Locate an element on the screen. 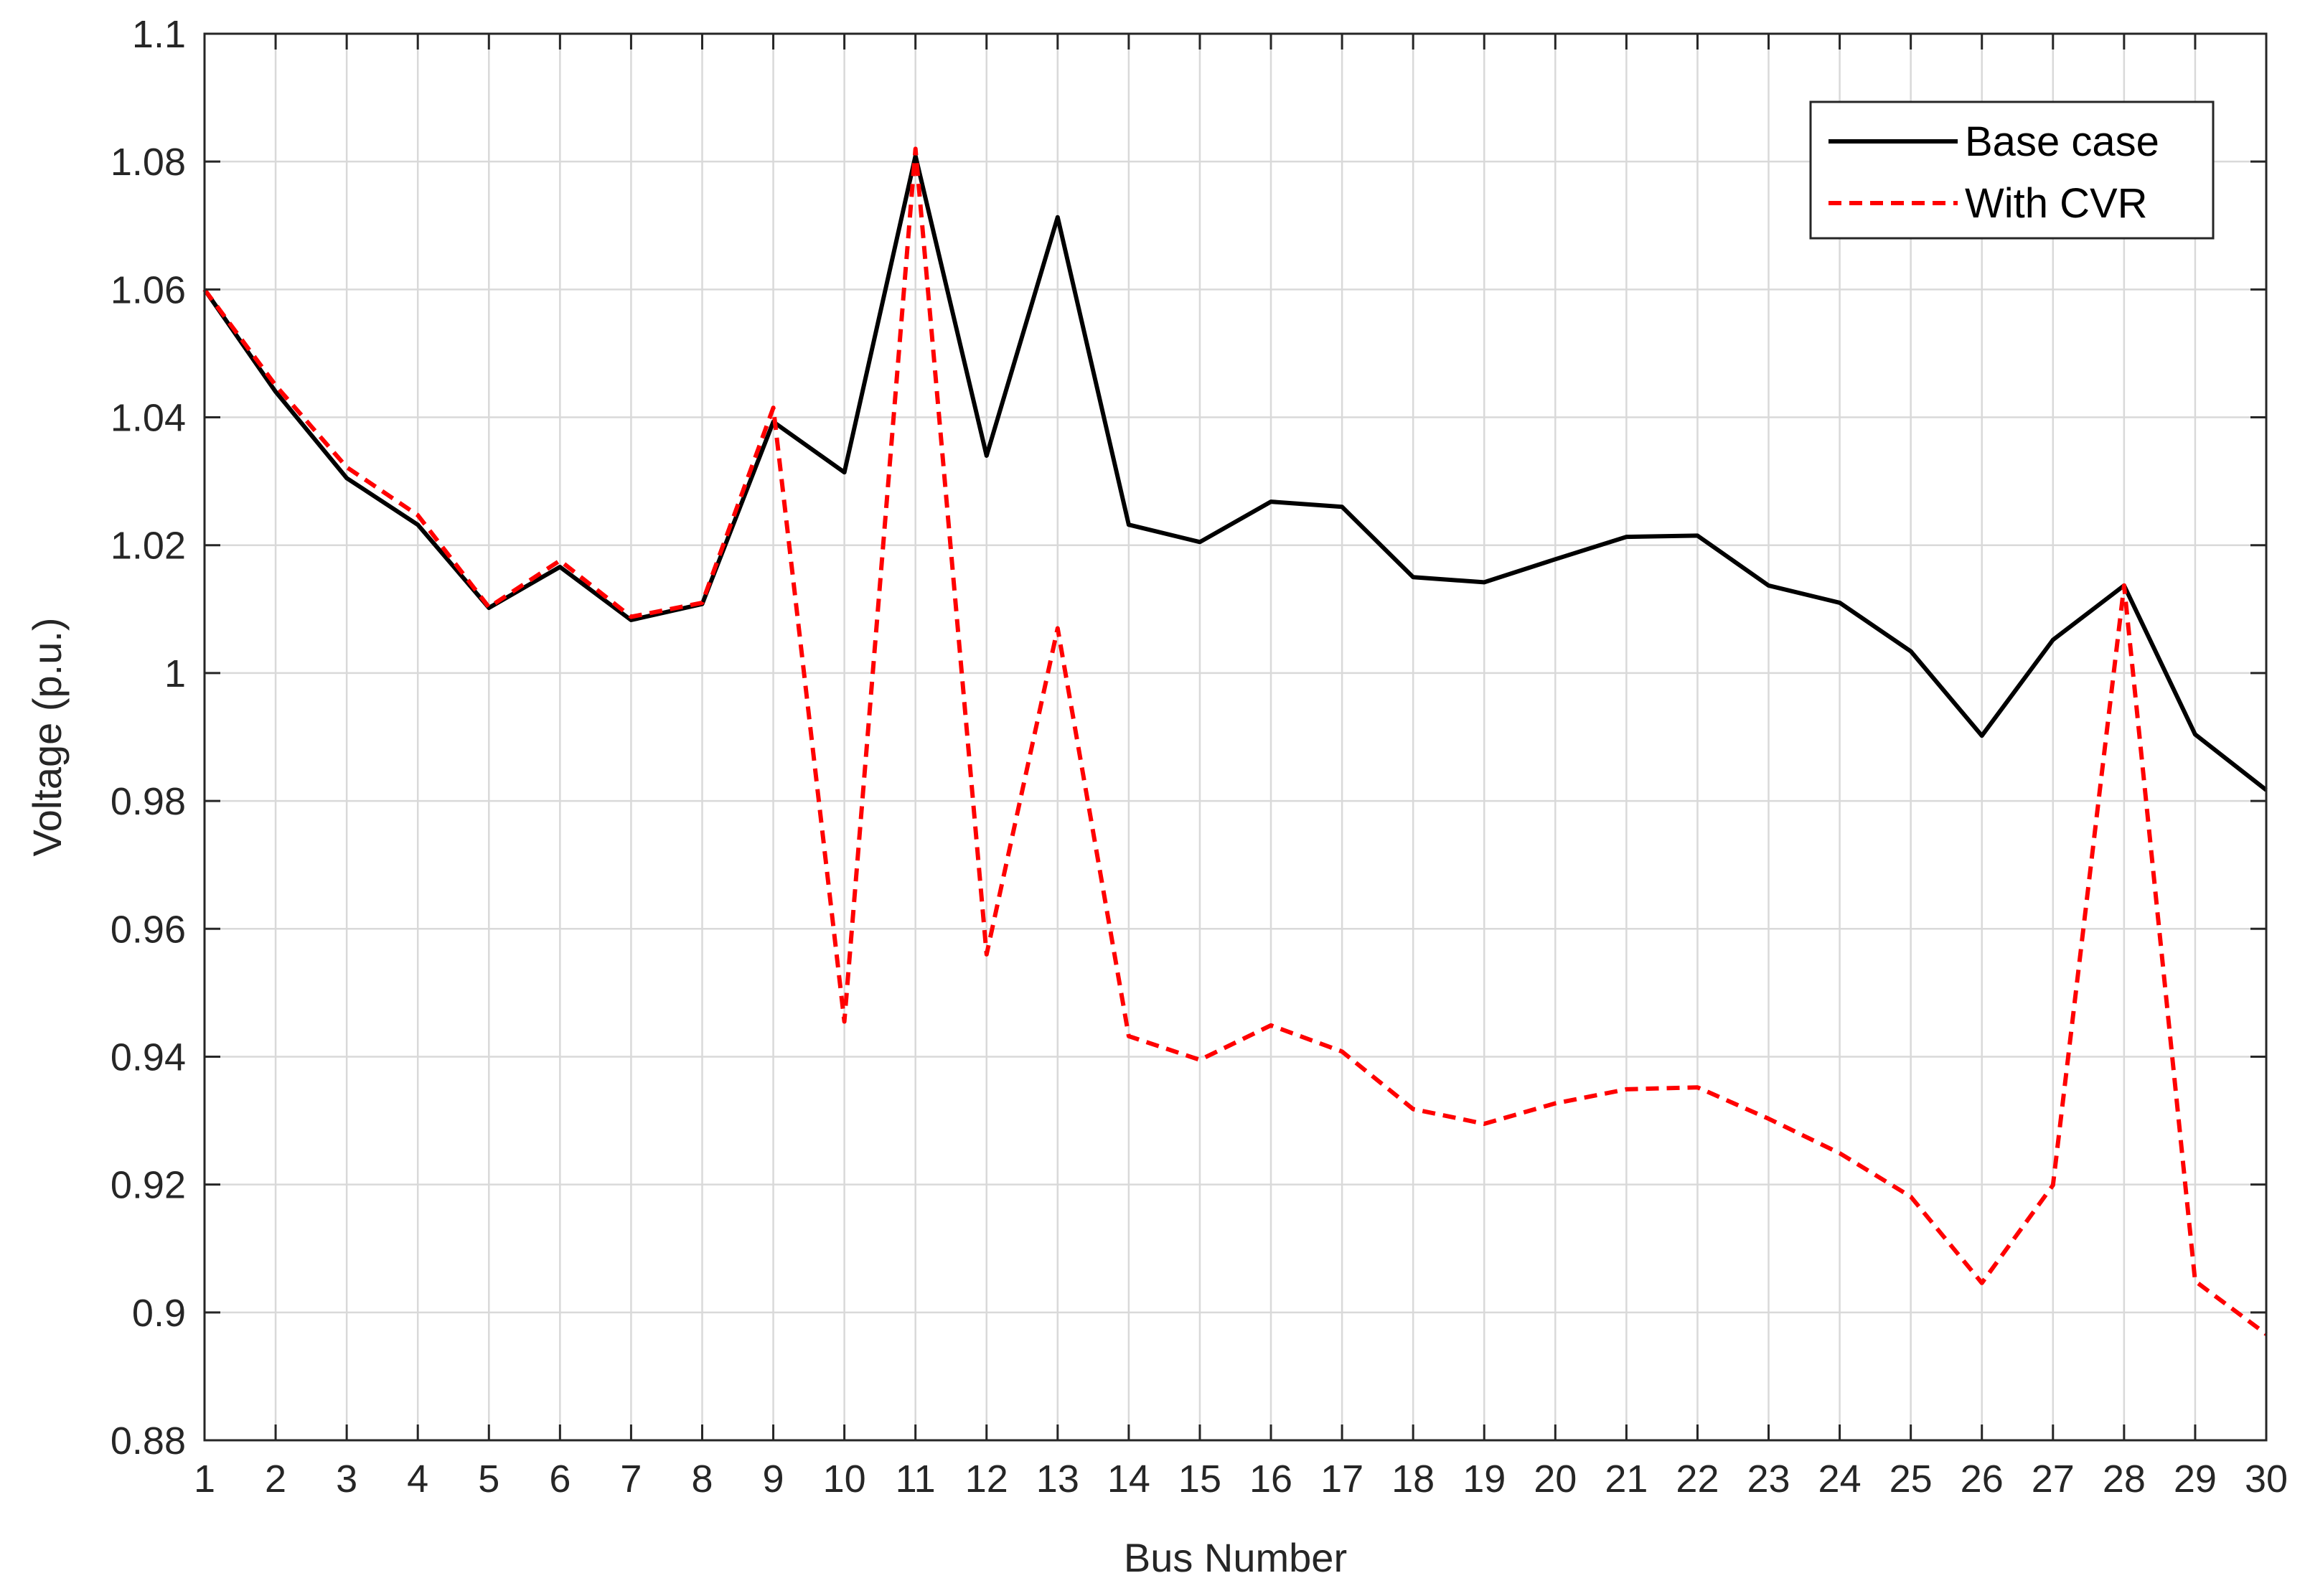  y-tick-label: 1.02 is located at coordinates (148, 546).